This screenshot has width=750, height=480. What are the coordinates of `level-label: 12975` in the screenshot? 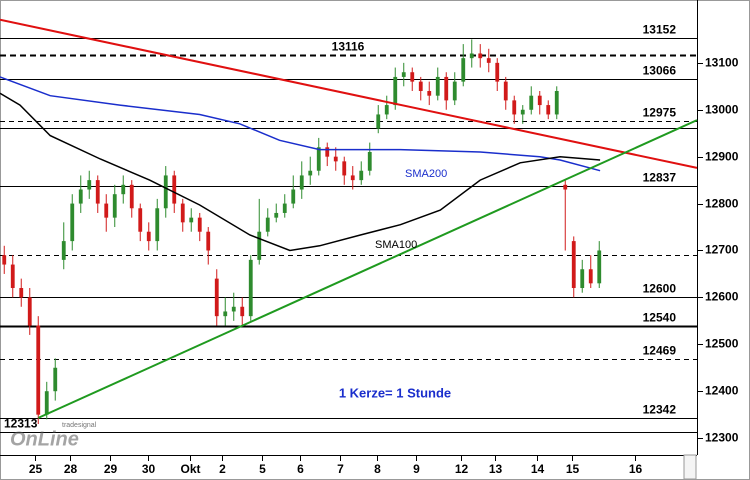 It's located at (660, 113).